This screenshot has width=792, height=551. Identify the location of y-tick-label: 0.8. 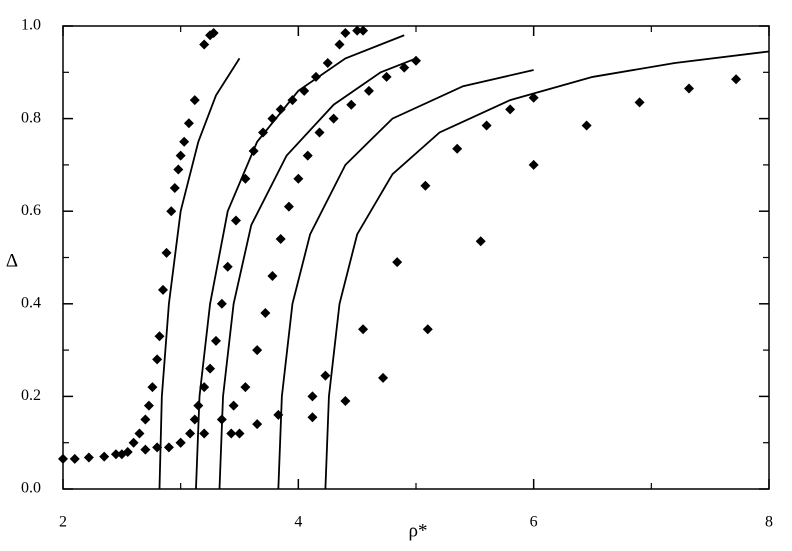
(31, 117).